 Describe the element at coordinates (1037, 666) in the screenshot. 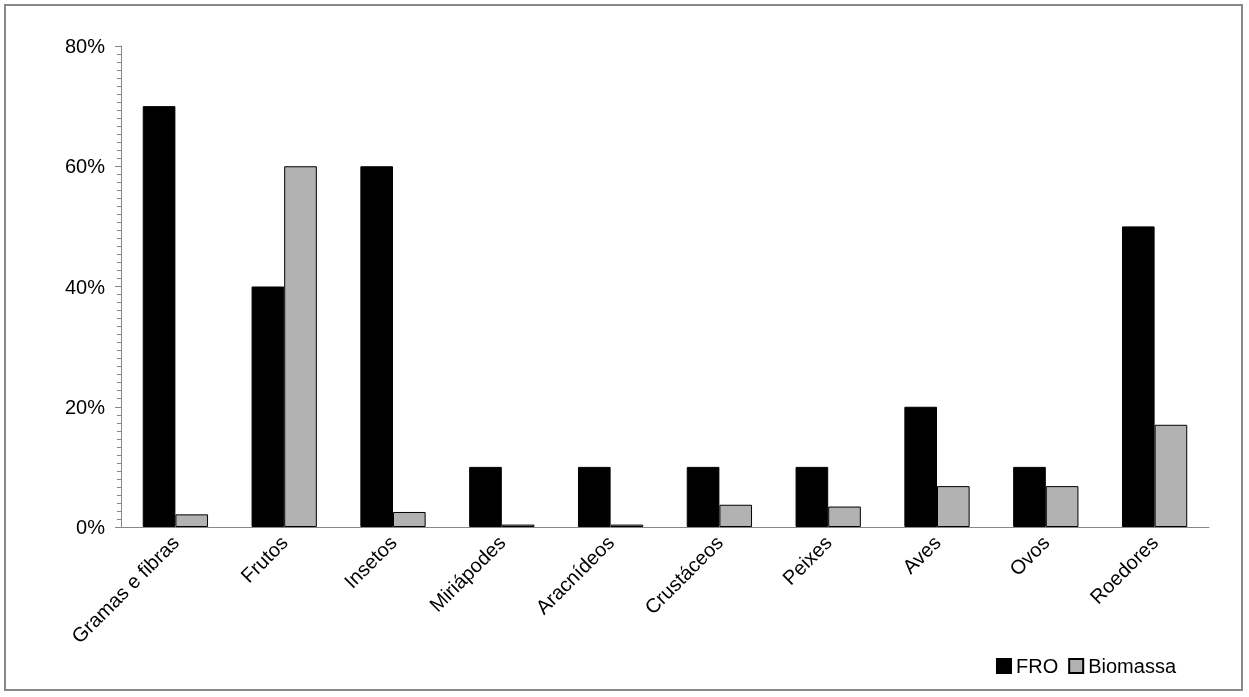

I see `legend-label: FRO` at that location.